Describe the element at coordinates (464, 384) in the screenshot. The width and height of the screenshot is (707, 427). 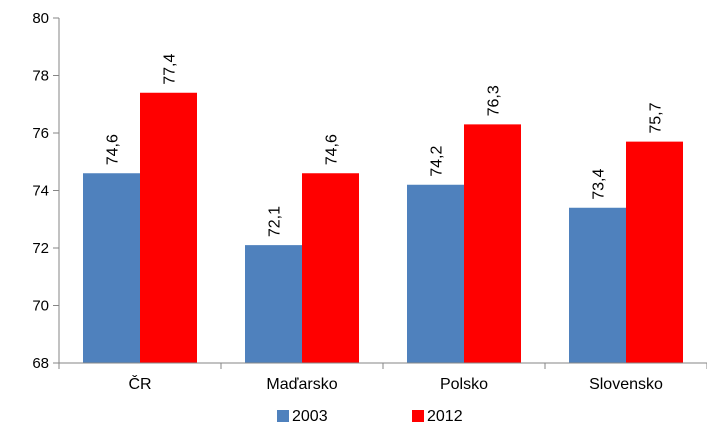
I see `x-category-label: Polsko` at that location.